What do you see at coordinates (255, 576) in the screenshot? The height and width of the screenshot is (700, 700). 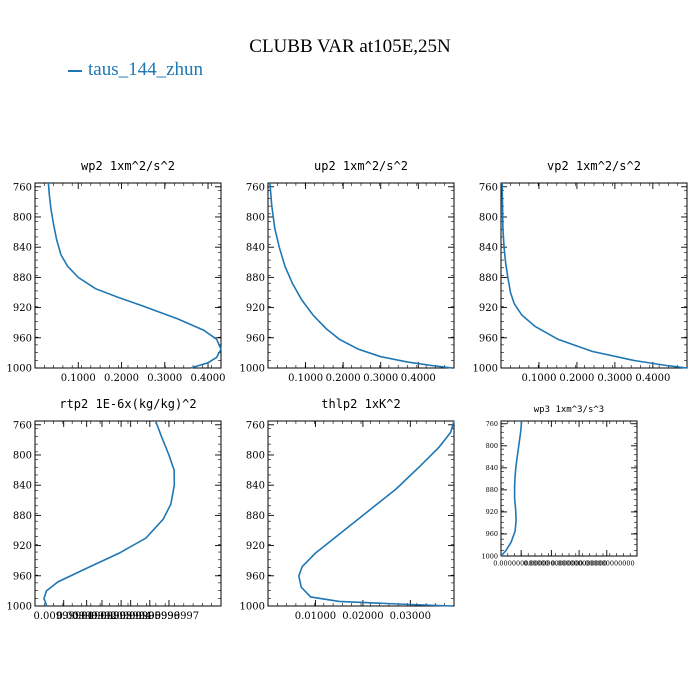 I see `plot-5-y-tick-label: 960` at bounding box center [255, 576].